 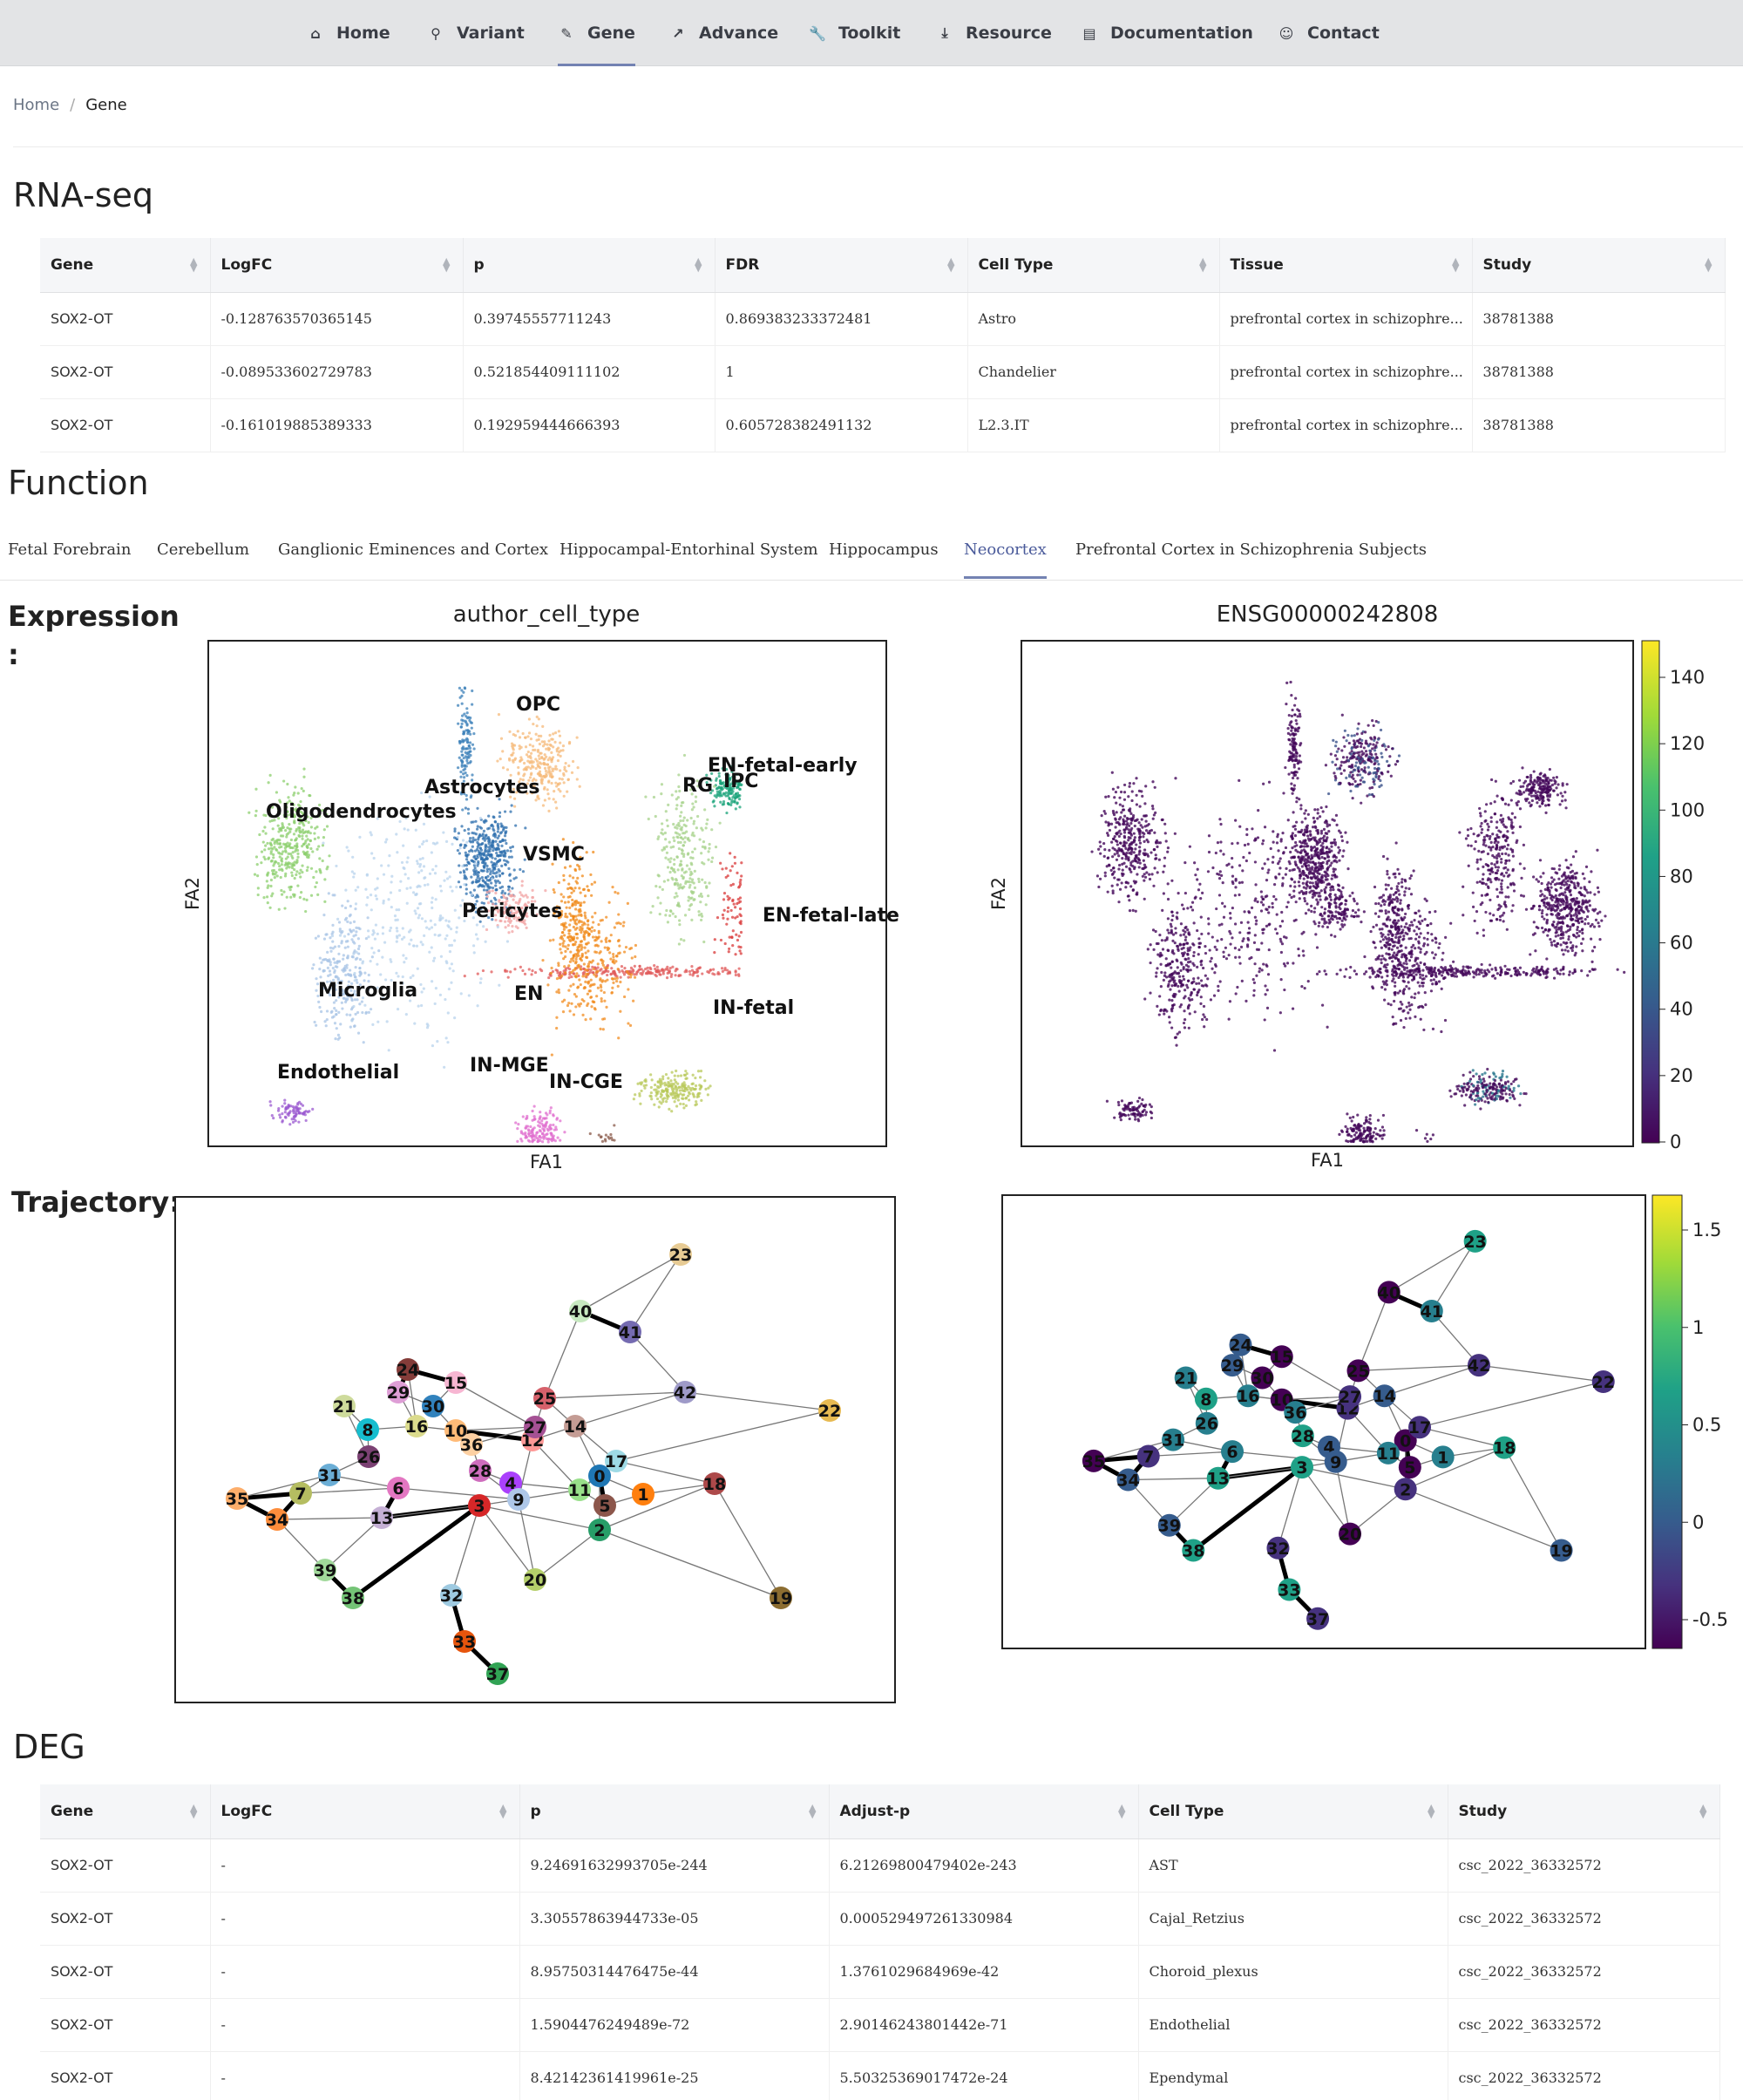 What do you see at coordinates (1599, 266) in the screenshot?
I see `column-header: Study ▲ ▼` at bounding box center [1599, 266].